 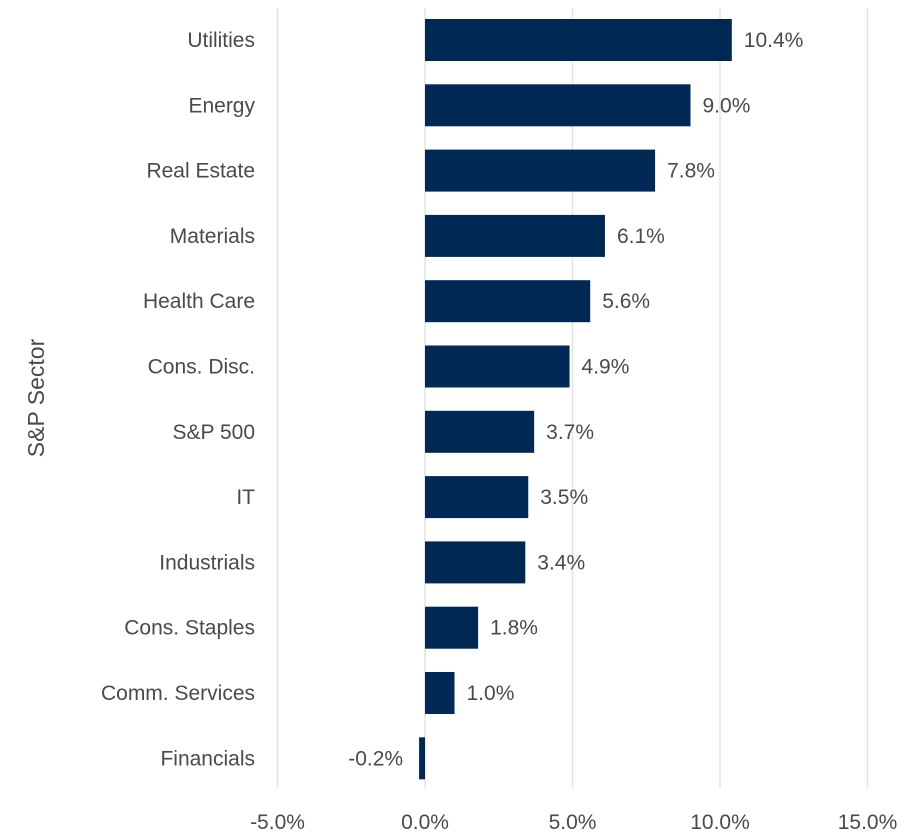 What do you see at coordinates (720, 821) in the screenshot?
I see `x-tick-label: 10.0%` at bounding box center [720, 821].